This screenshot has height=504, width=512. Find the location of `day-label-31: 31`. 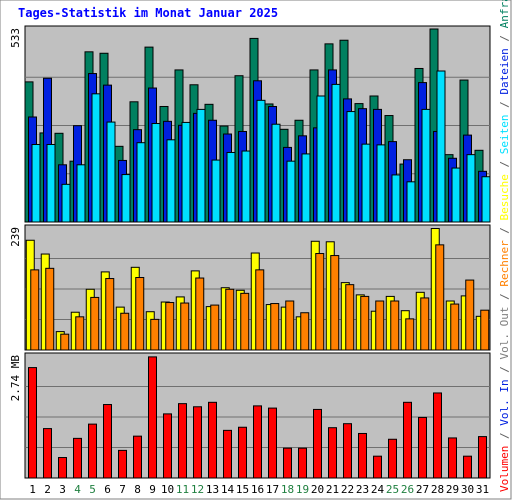

day-label-31: 31 is located at coordinates (482, 489).